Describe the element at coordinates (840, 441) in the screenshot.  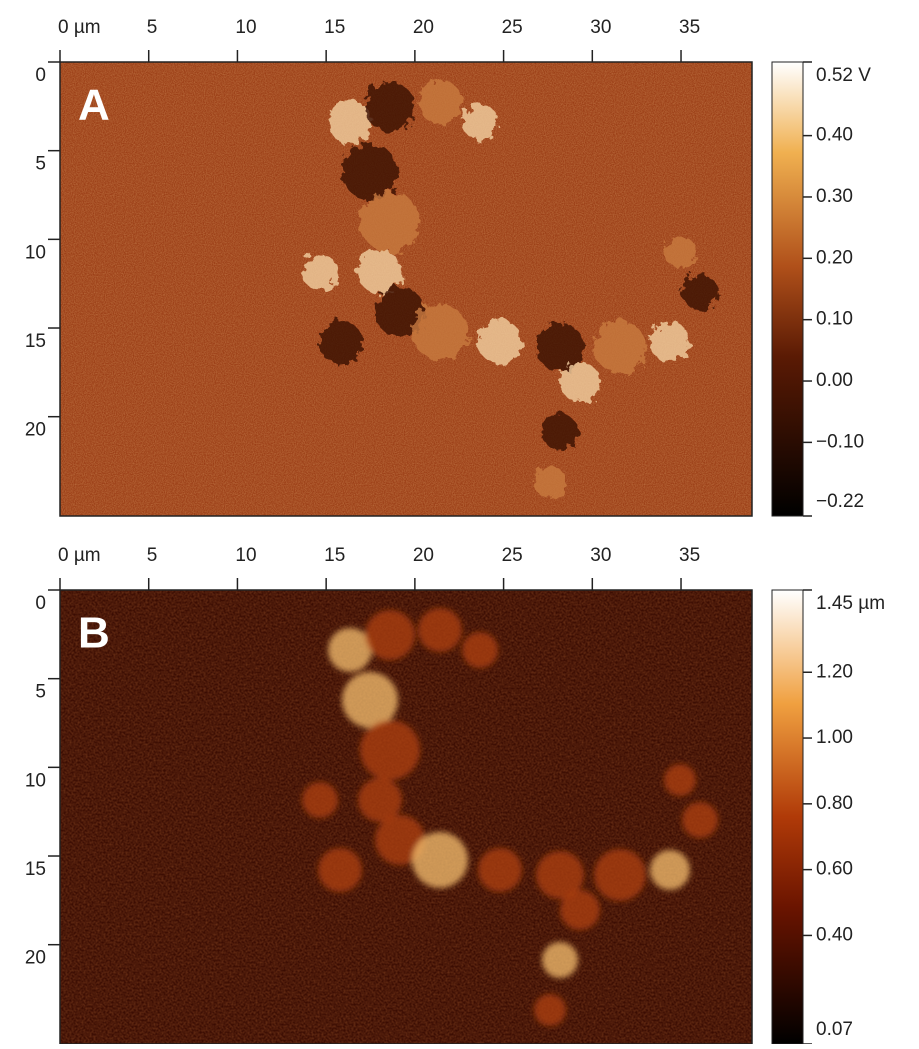
I see `colorbar-tick-label: −0.10` at that location.